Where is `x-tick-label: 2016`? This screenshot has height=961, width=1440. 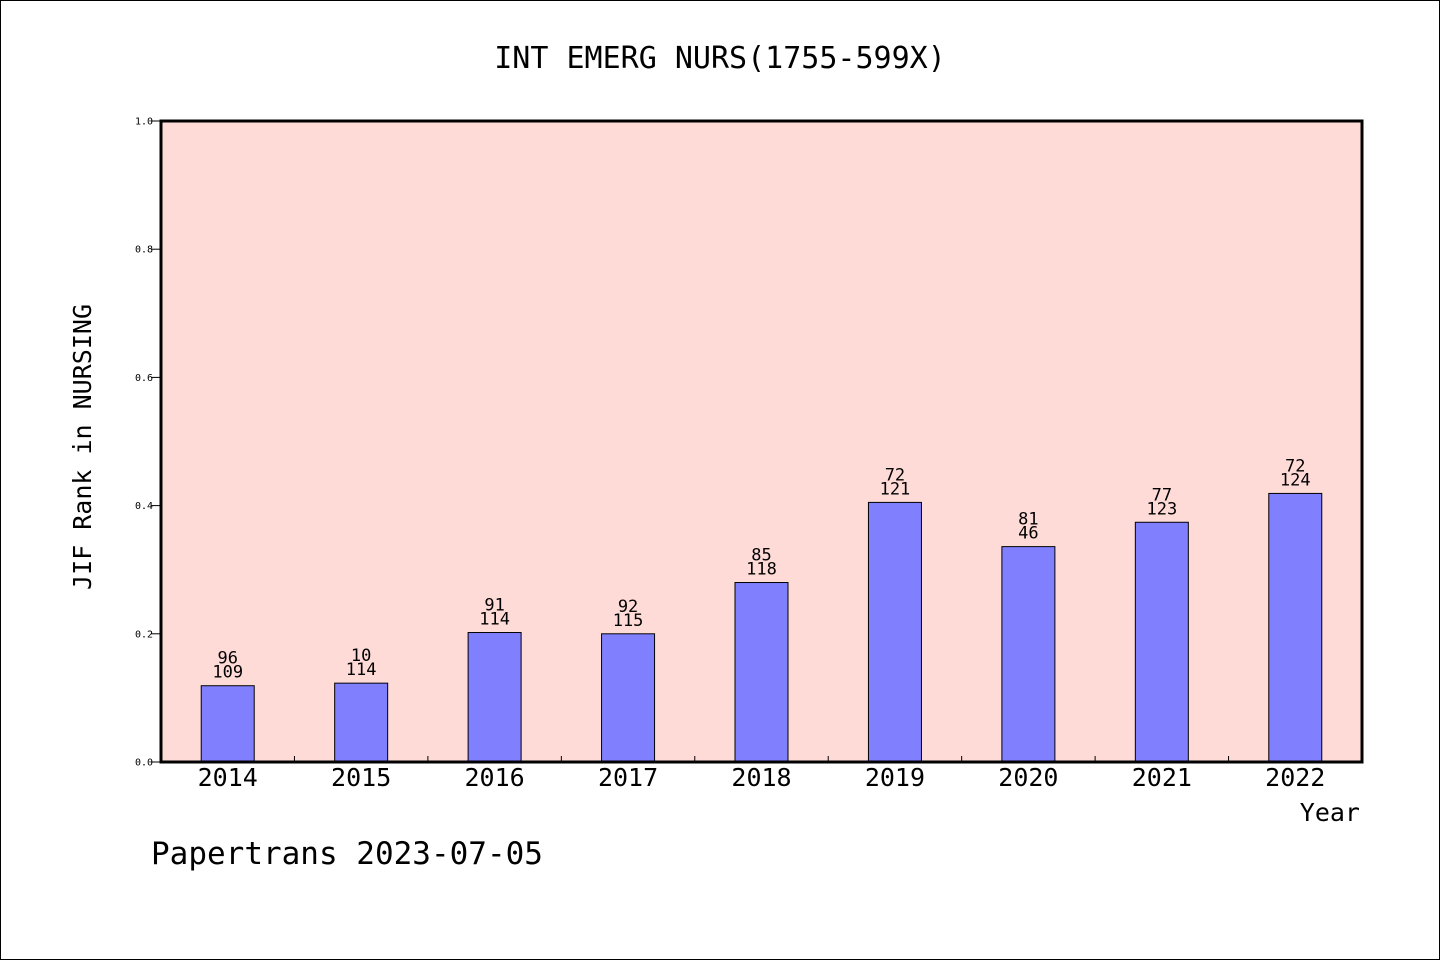
x-tick-label: 2016 is located at coordinates (495, 777).